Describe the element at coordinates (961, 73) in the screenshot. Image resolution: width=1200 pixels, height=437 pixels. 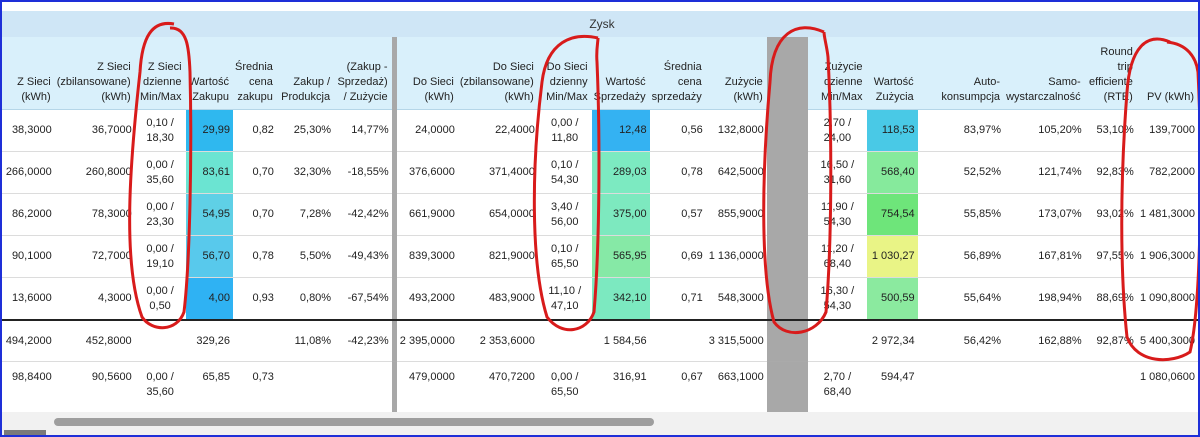
I see `column-header: Auto-konsumpcja` at that location.